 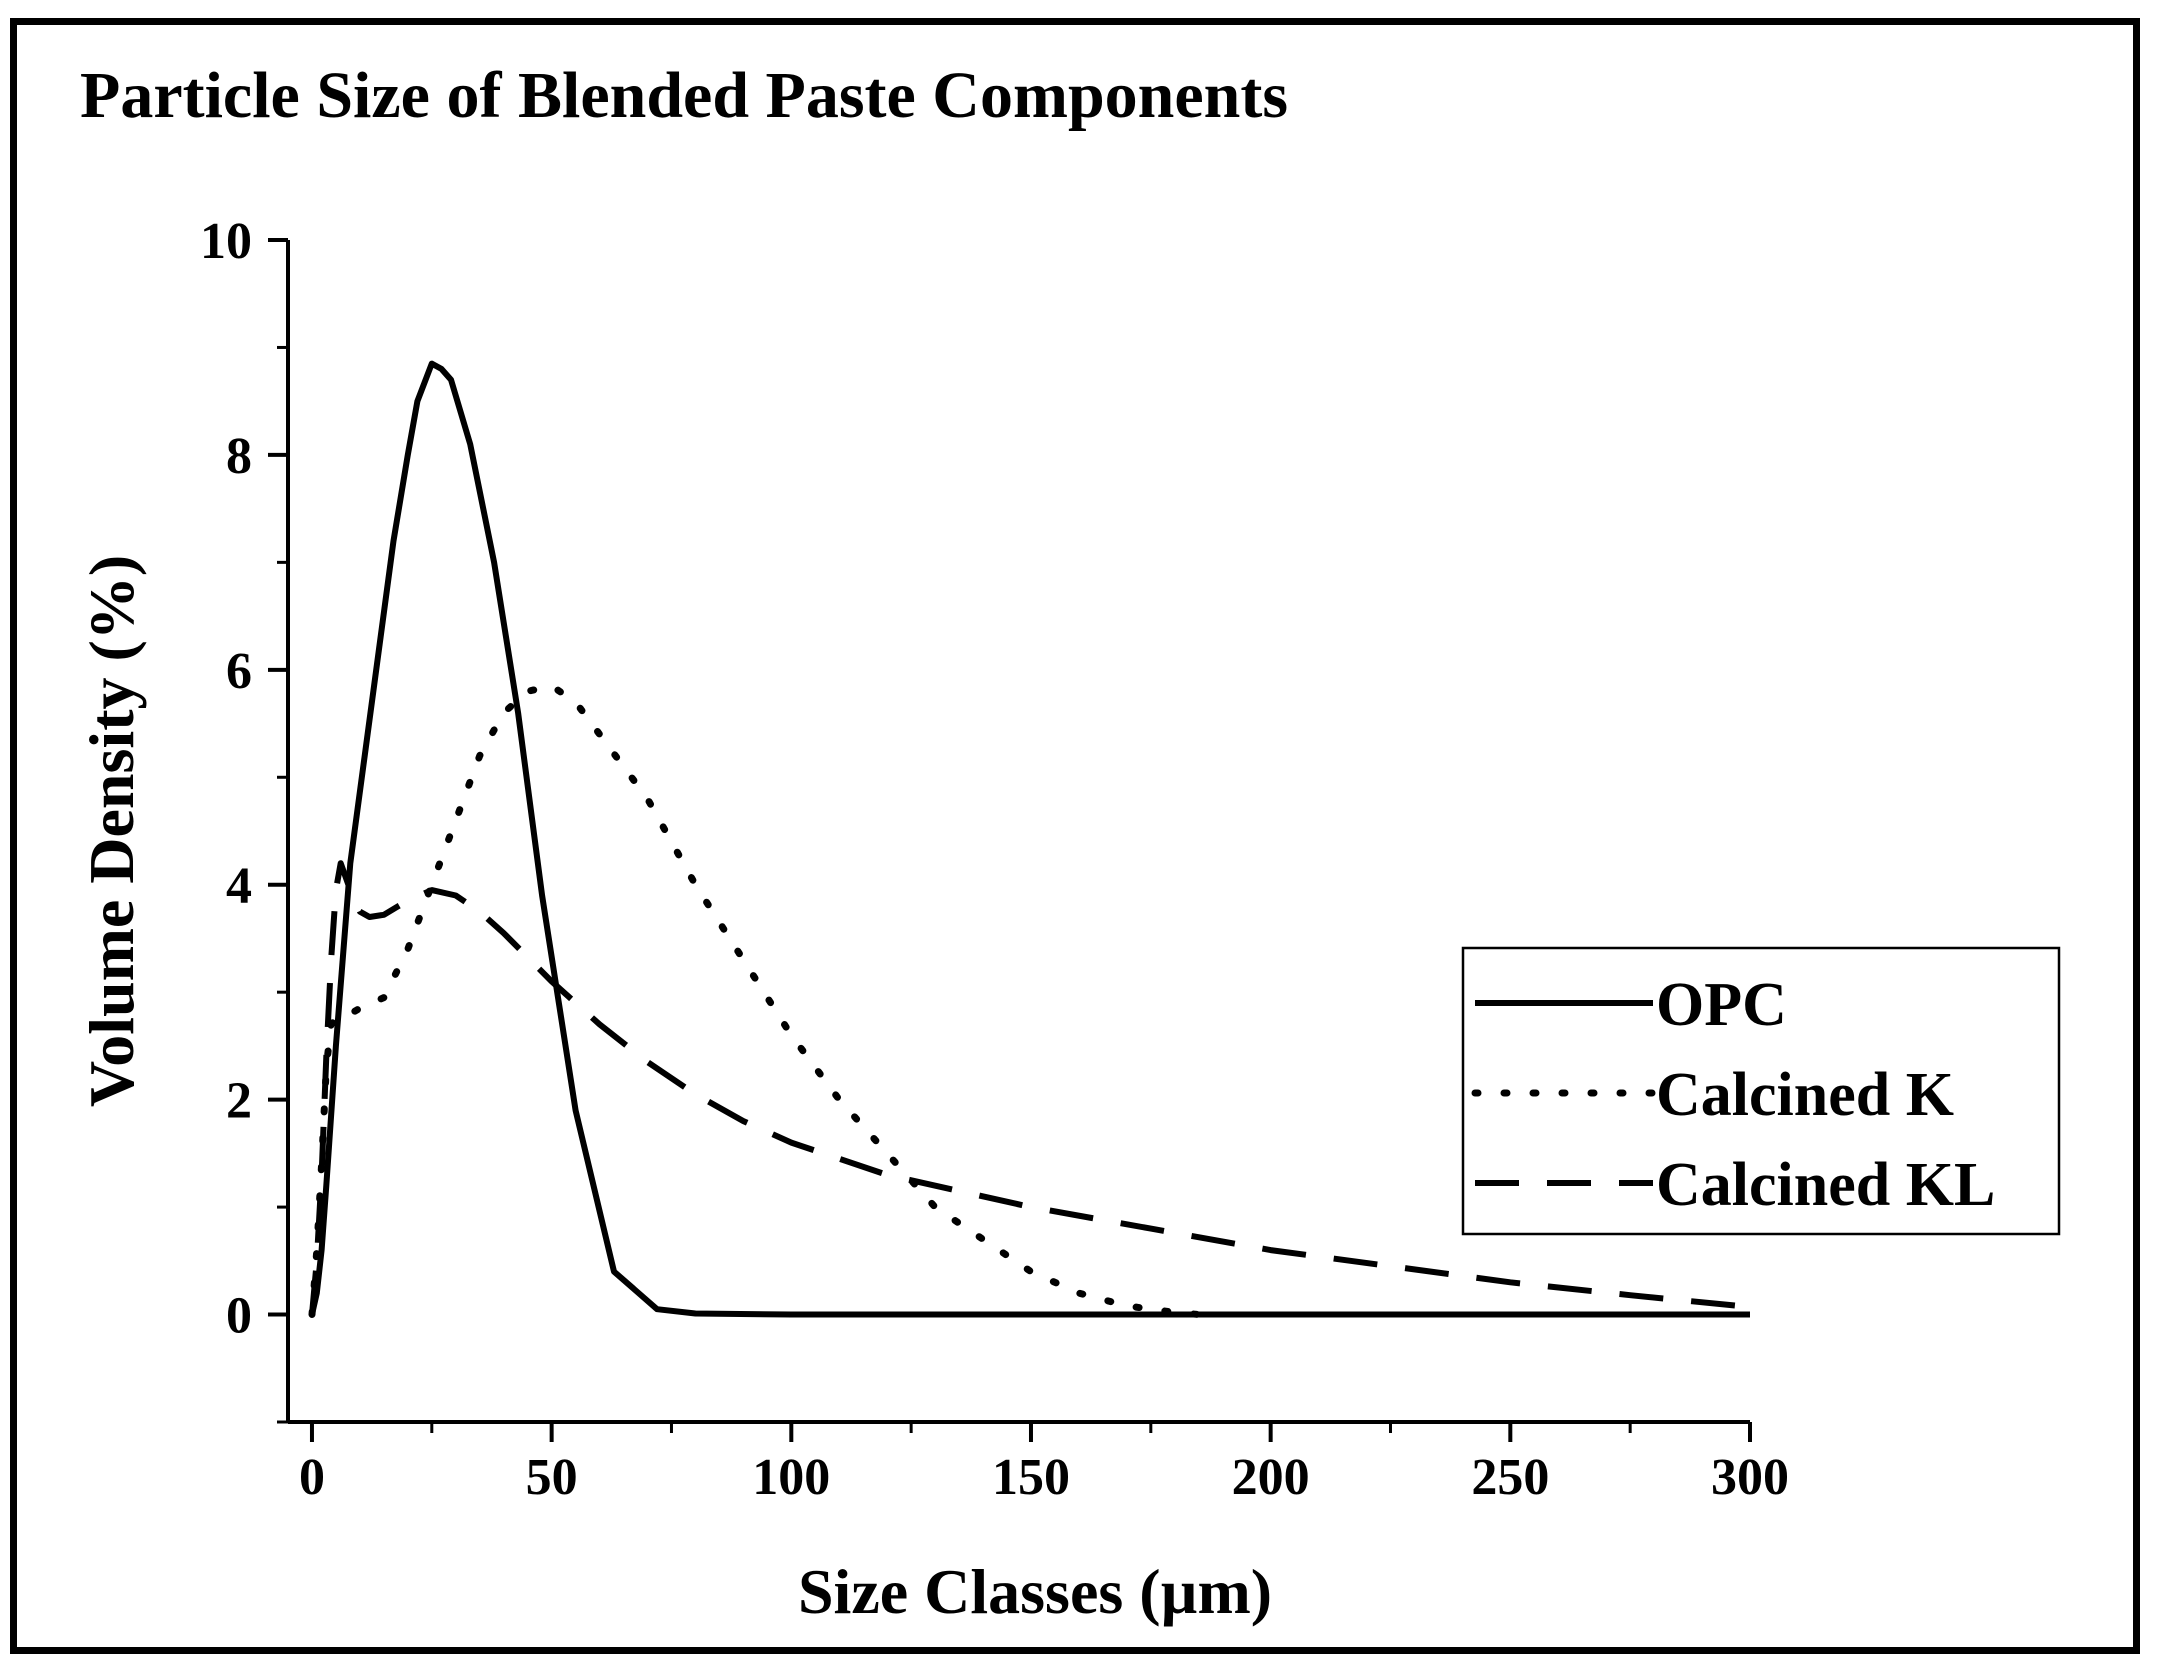 What do you see at coordinates (111, 831) in the screenshot?
I see `y-axis-label: Volume Density (%)` at bounding box center [111, 831].